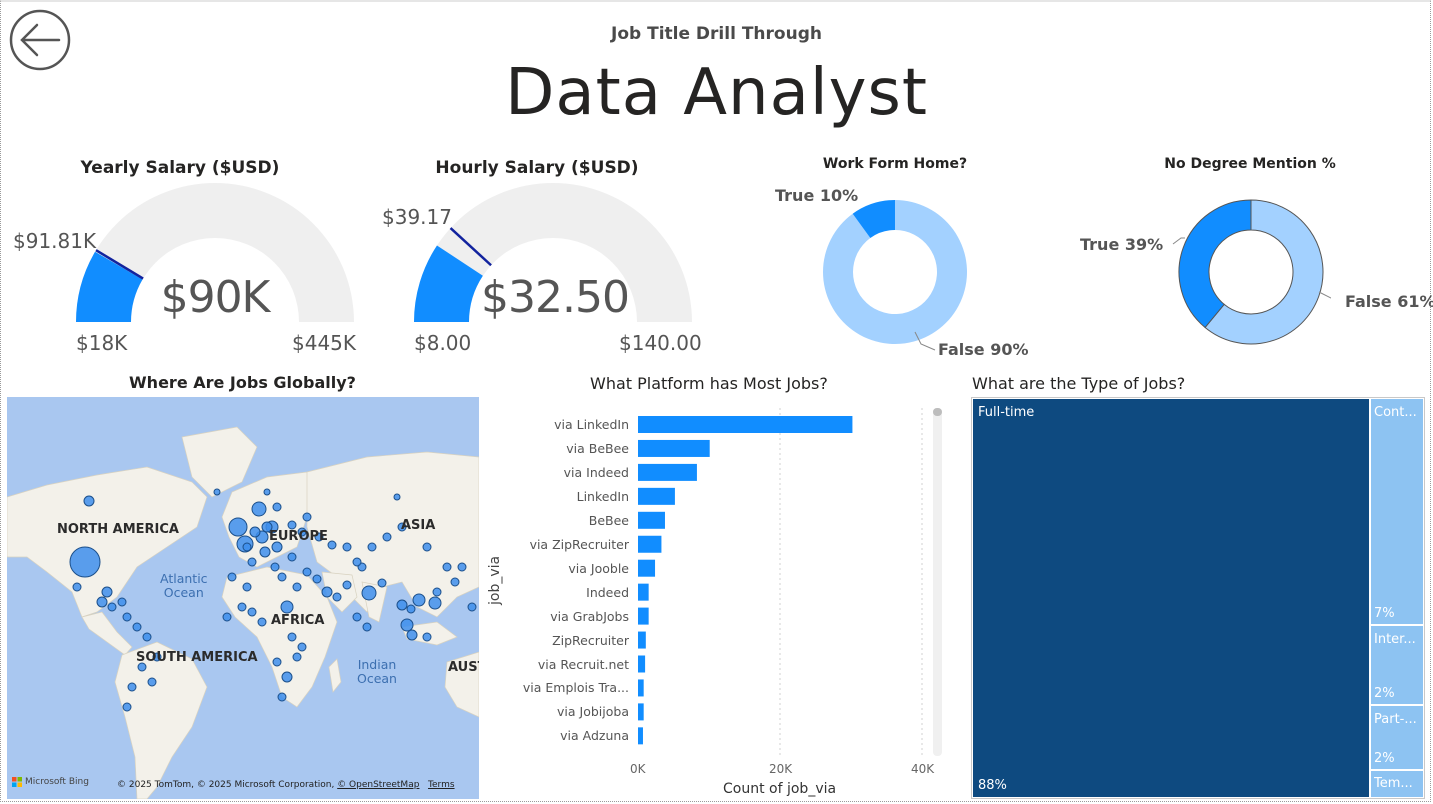 The height and width of the screenshot is (804, 1433). Describe the element at coordinates (1397, 511) in the screenshot. I see `treemap-tile-contract: Cont... 7%` at that location.